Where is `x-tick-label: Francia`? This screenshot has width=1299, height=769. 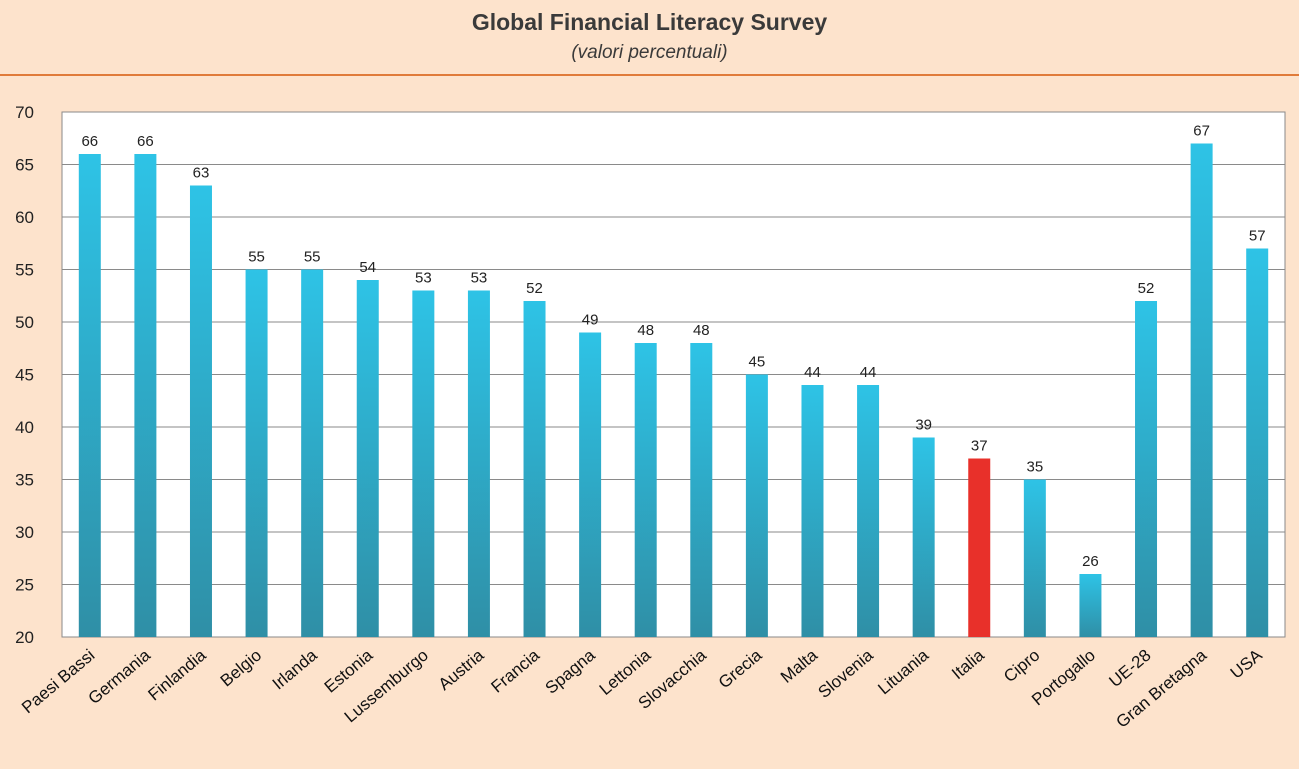 x-tick-label: Francia is located at coordinates (515, 670).